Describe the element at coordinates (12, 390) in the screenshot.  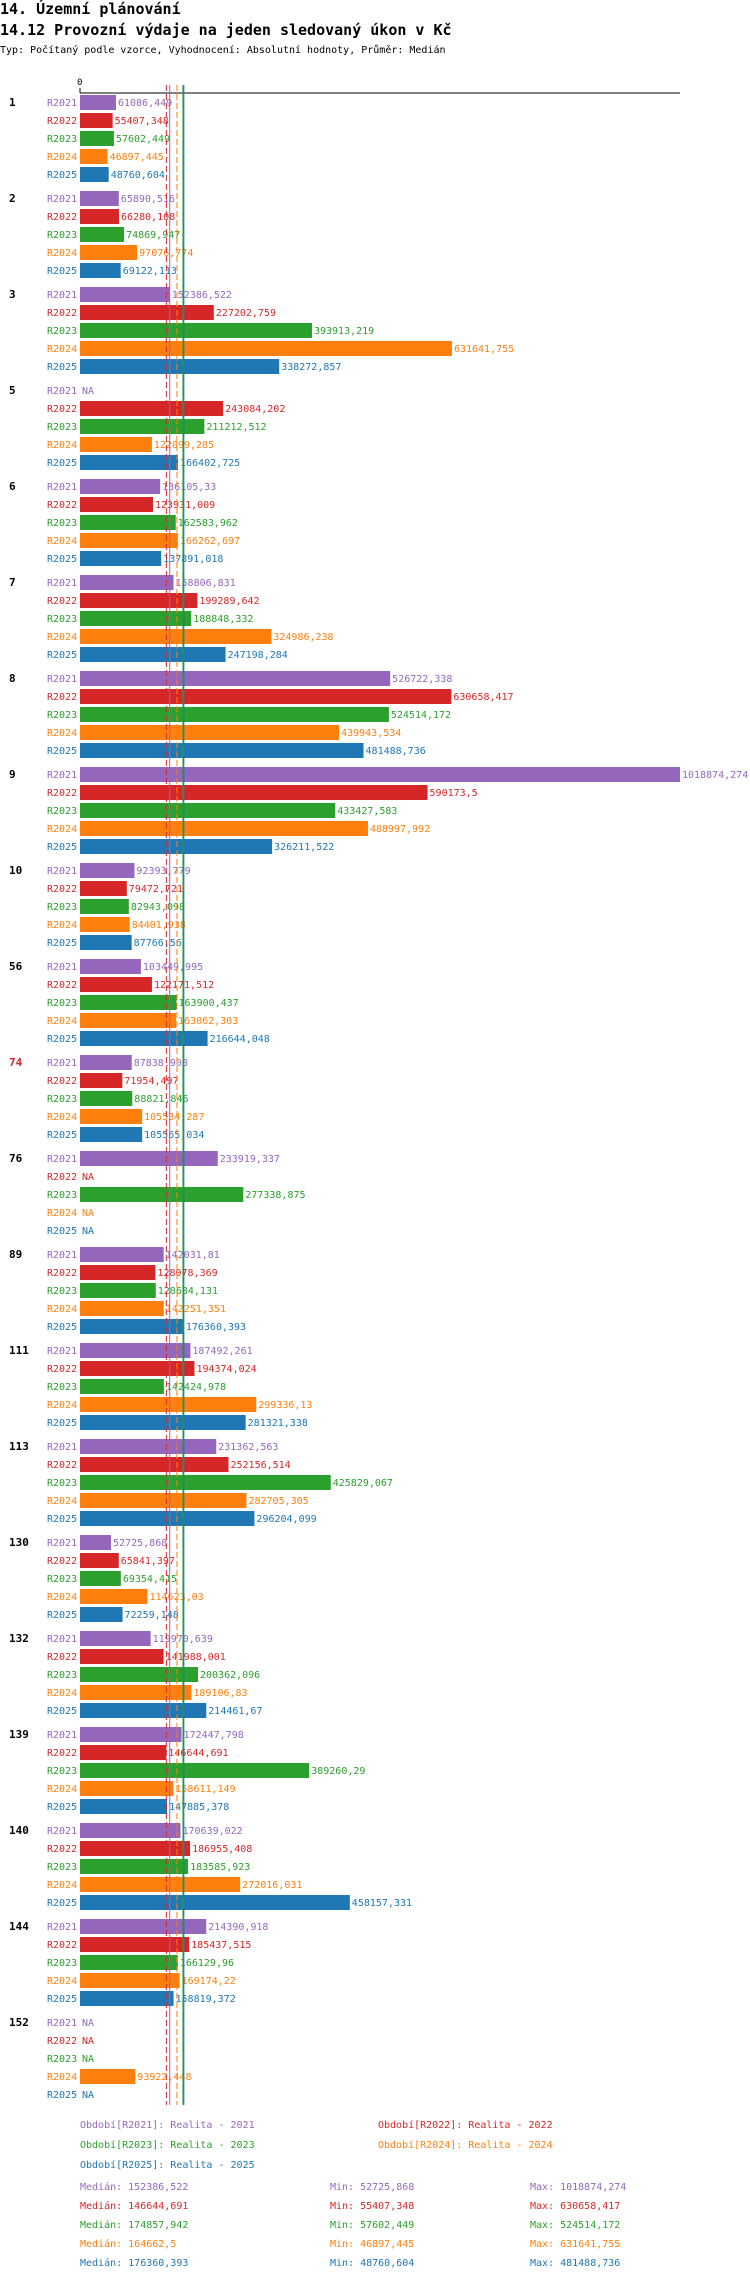
I see `category-label: 5` at that location.